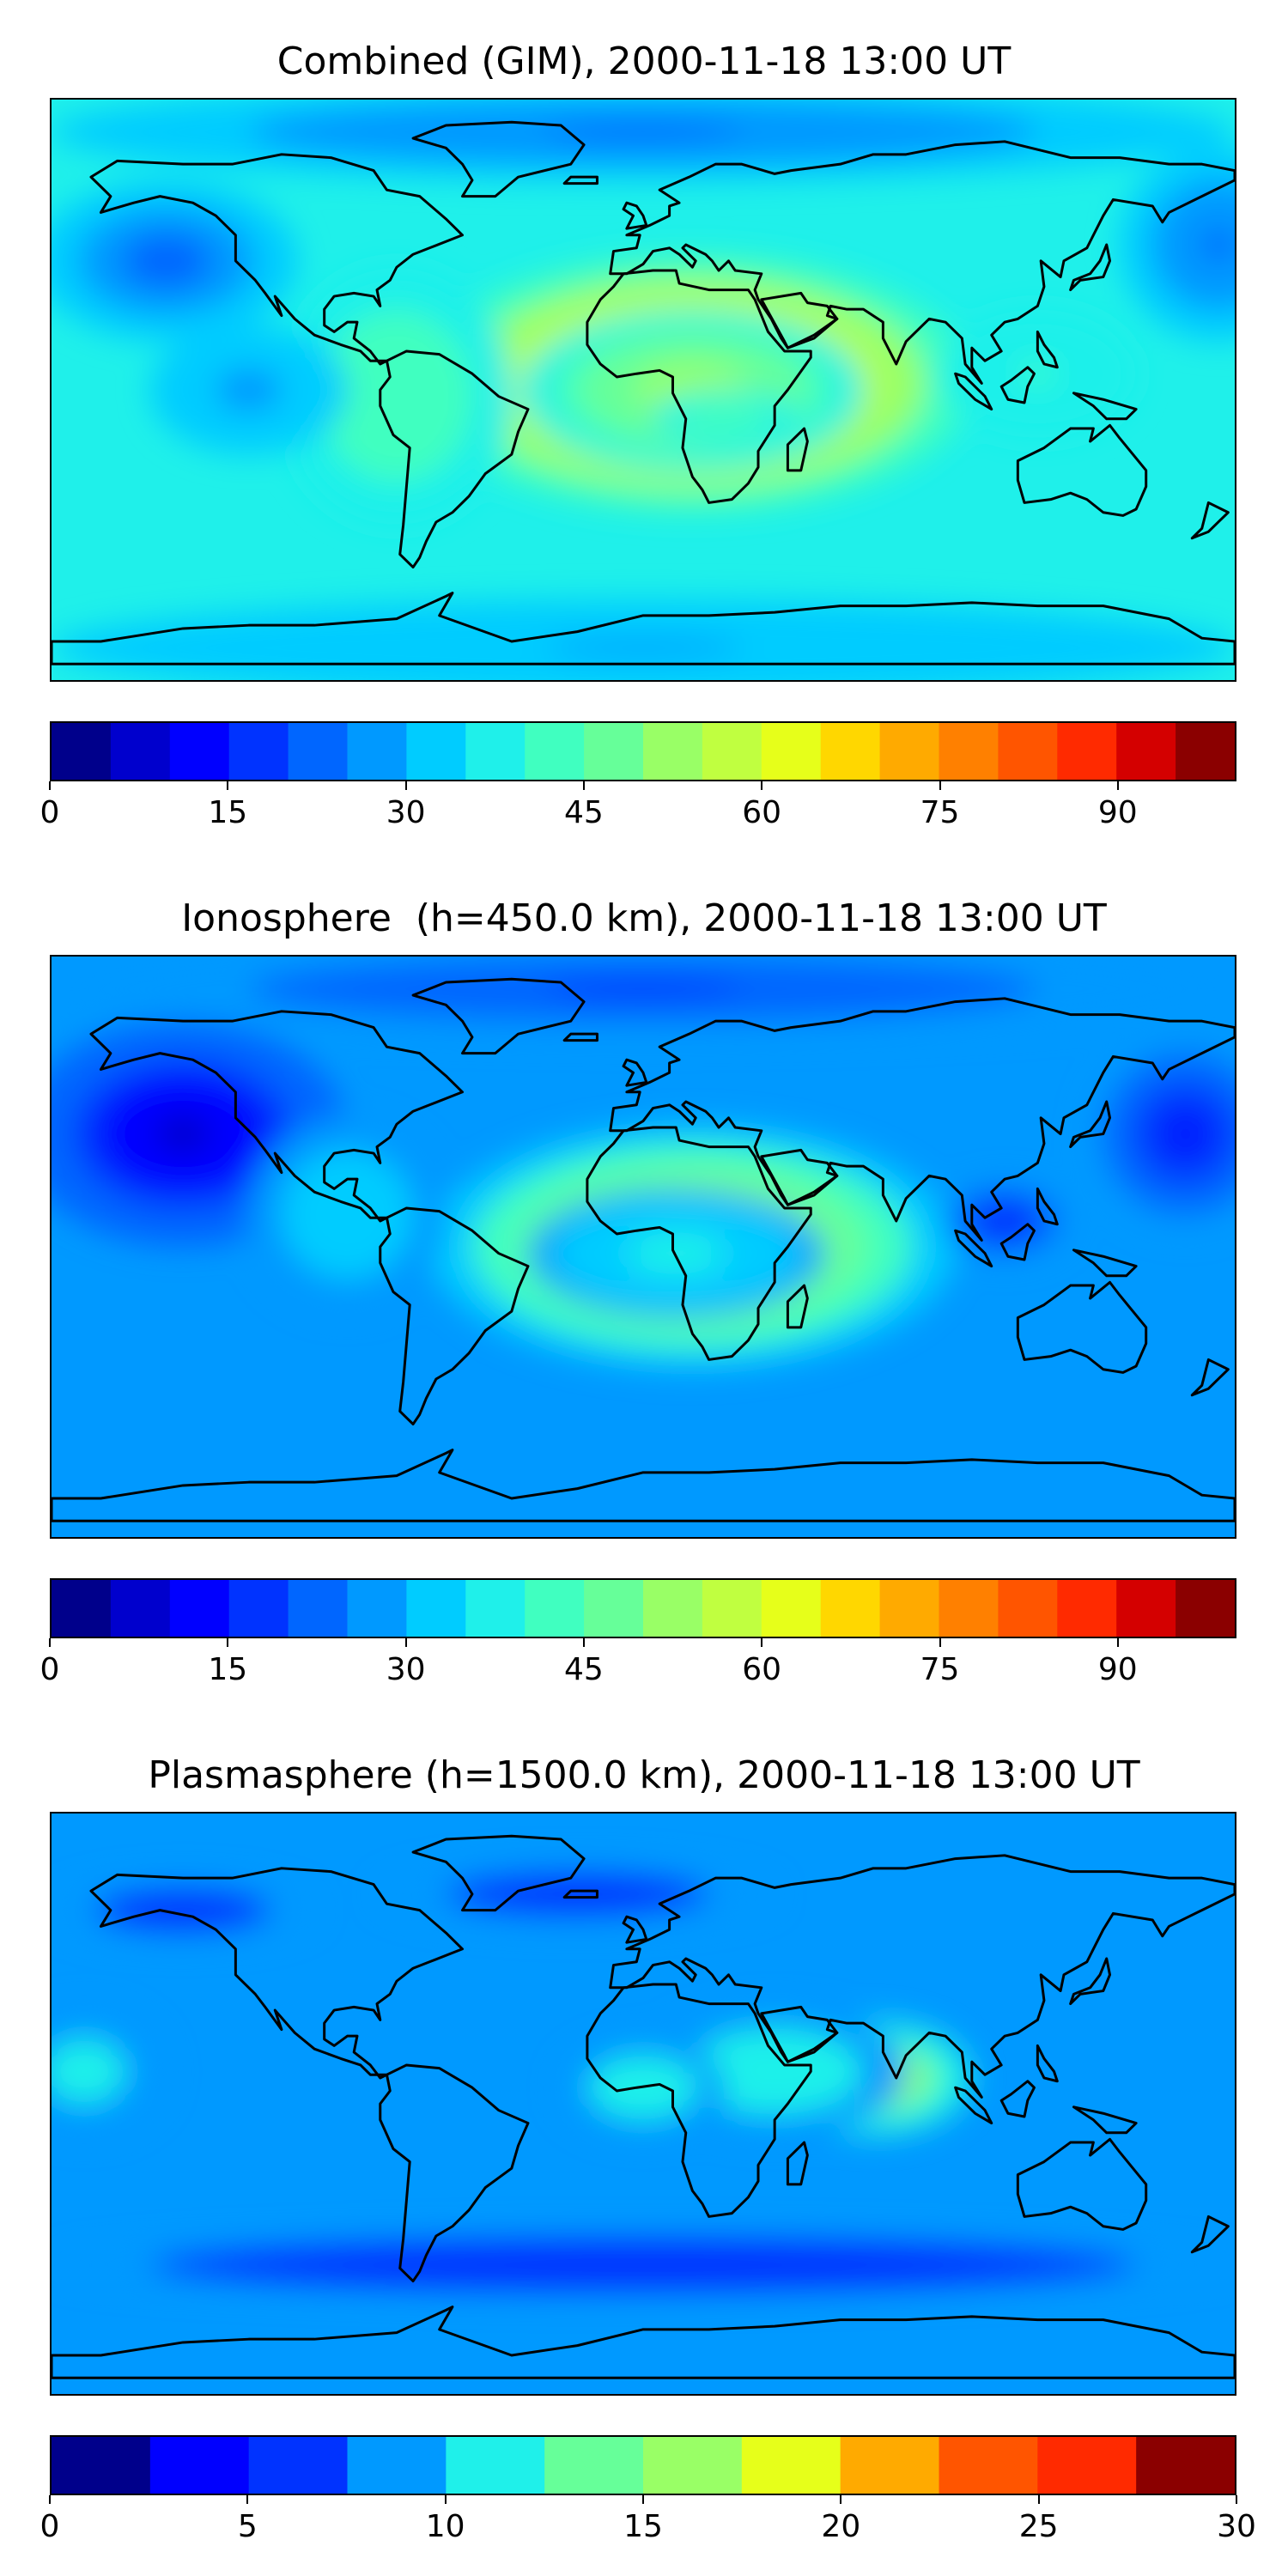 The height and width of the screenshot is (2576, 1288). I want to click on colorbar-ticks-plasmasphere: 0 5 10 15 20 25 30, so click(648, 2521).